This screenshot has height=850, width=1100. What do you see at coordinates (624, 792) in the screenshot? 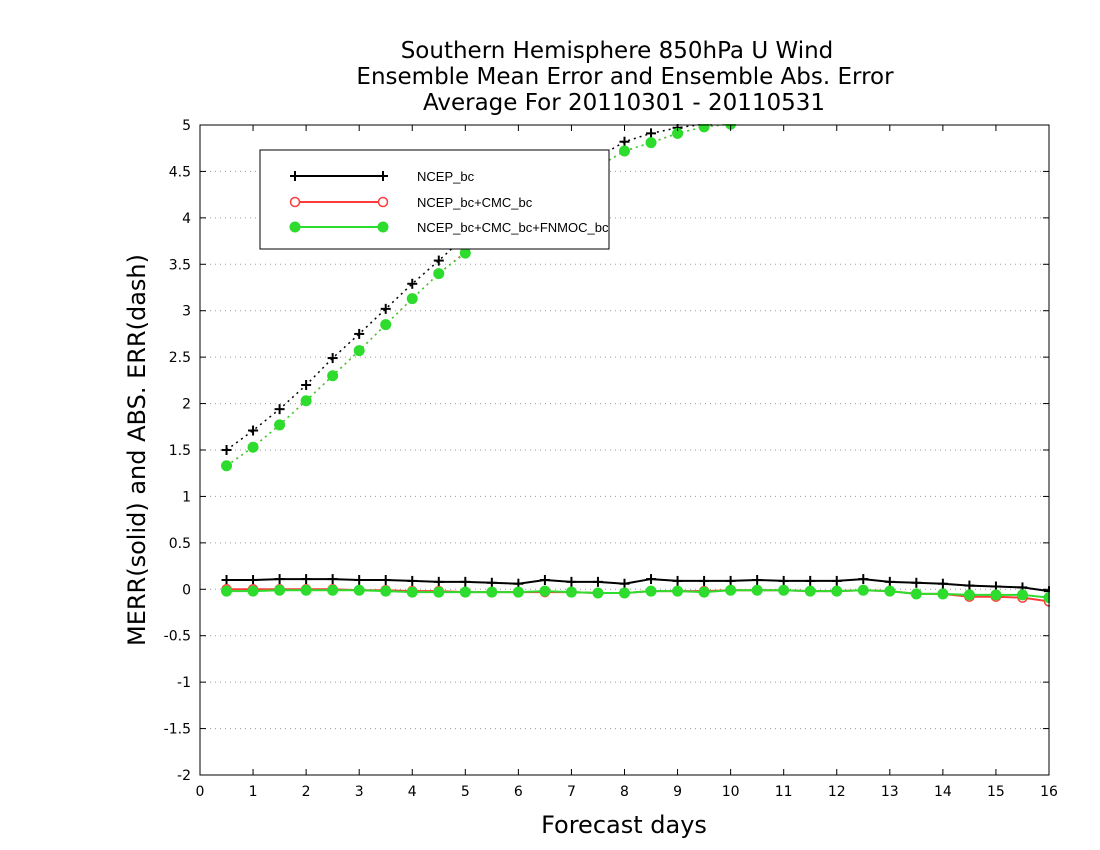
I see `x-tick-label: 8` at bounding box center [624, 792].